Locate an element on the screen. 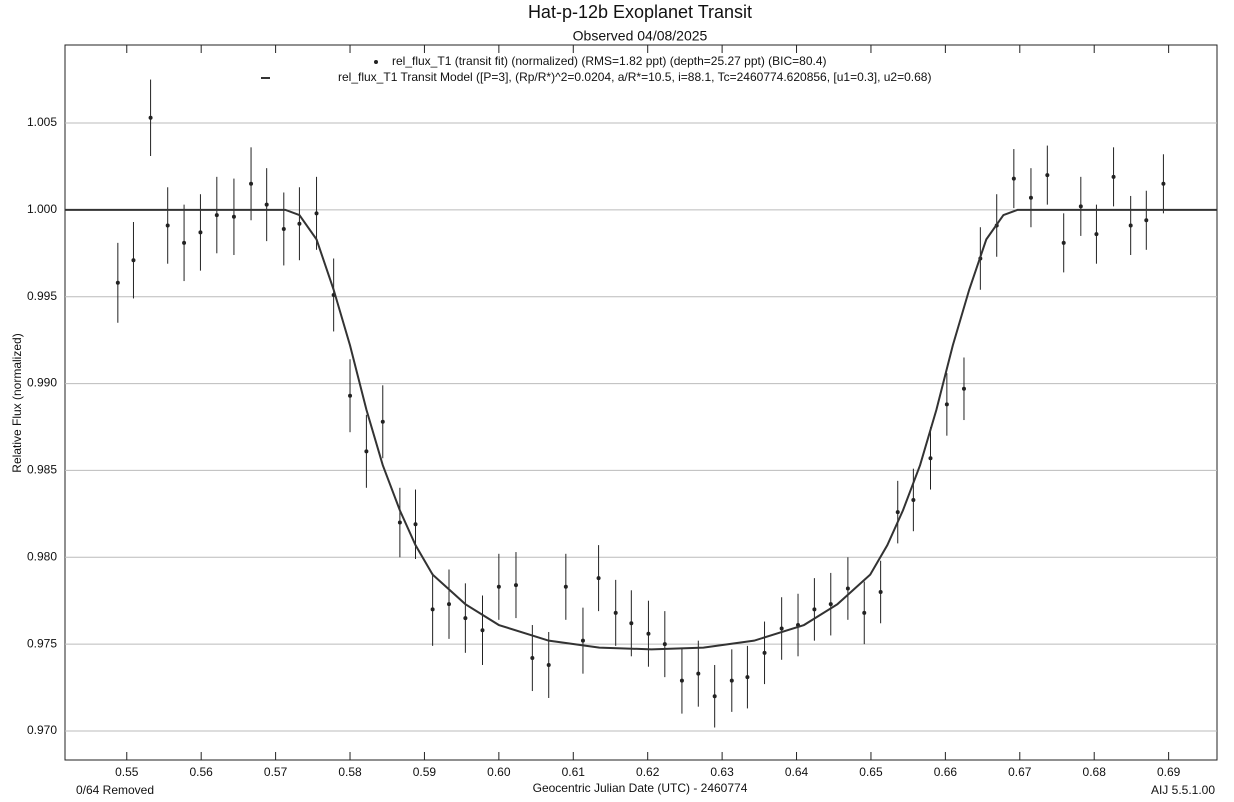  x-tick-label: 0.62 is located at coordinates (648, 772).